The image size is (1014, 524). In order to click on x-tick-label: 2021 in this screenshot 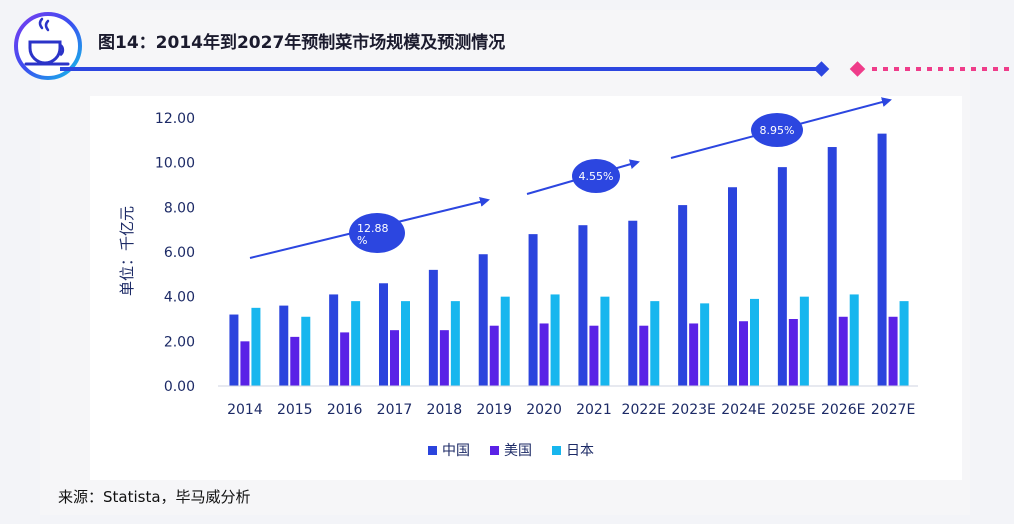, I will do `click(594, 410)`.